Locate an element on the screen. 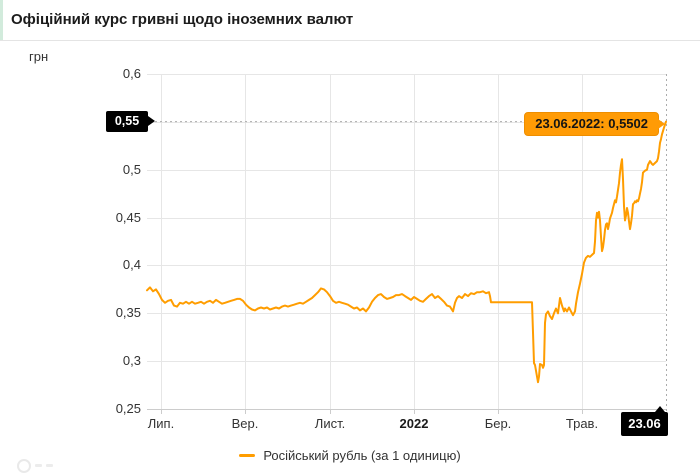 Image resolution: width=700 pixels, height=475 pixels. x-tick-label: 2022 is located at coordinates (414, 423).